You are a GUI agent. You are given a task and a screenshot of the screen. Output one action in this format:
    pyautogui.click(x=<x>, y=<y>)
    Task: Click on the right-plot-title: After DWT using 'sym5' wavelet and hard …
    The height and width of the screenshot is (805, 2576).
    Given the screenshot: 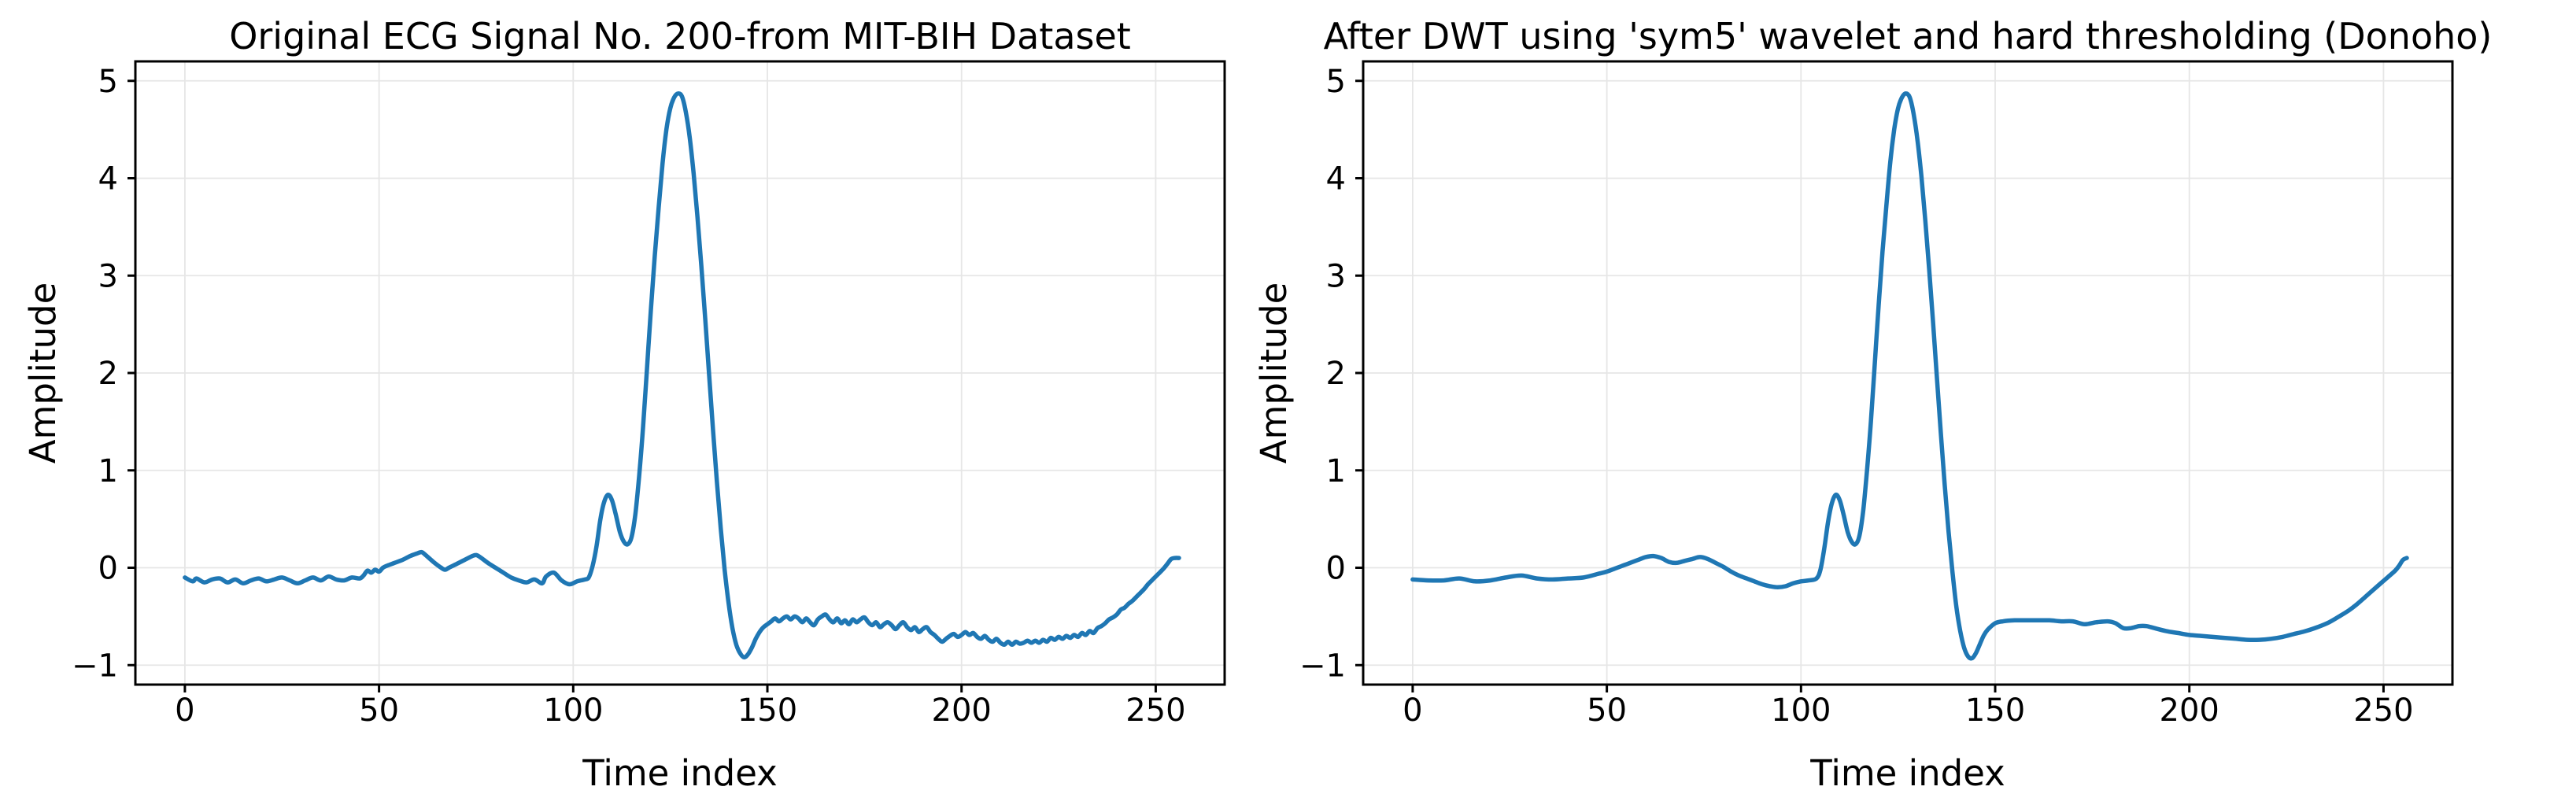 What is the action you would take?
    pyautogui.click(x=1908, y=36)
    